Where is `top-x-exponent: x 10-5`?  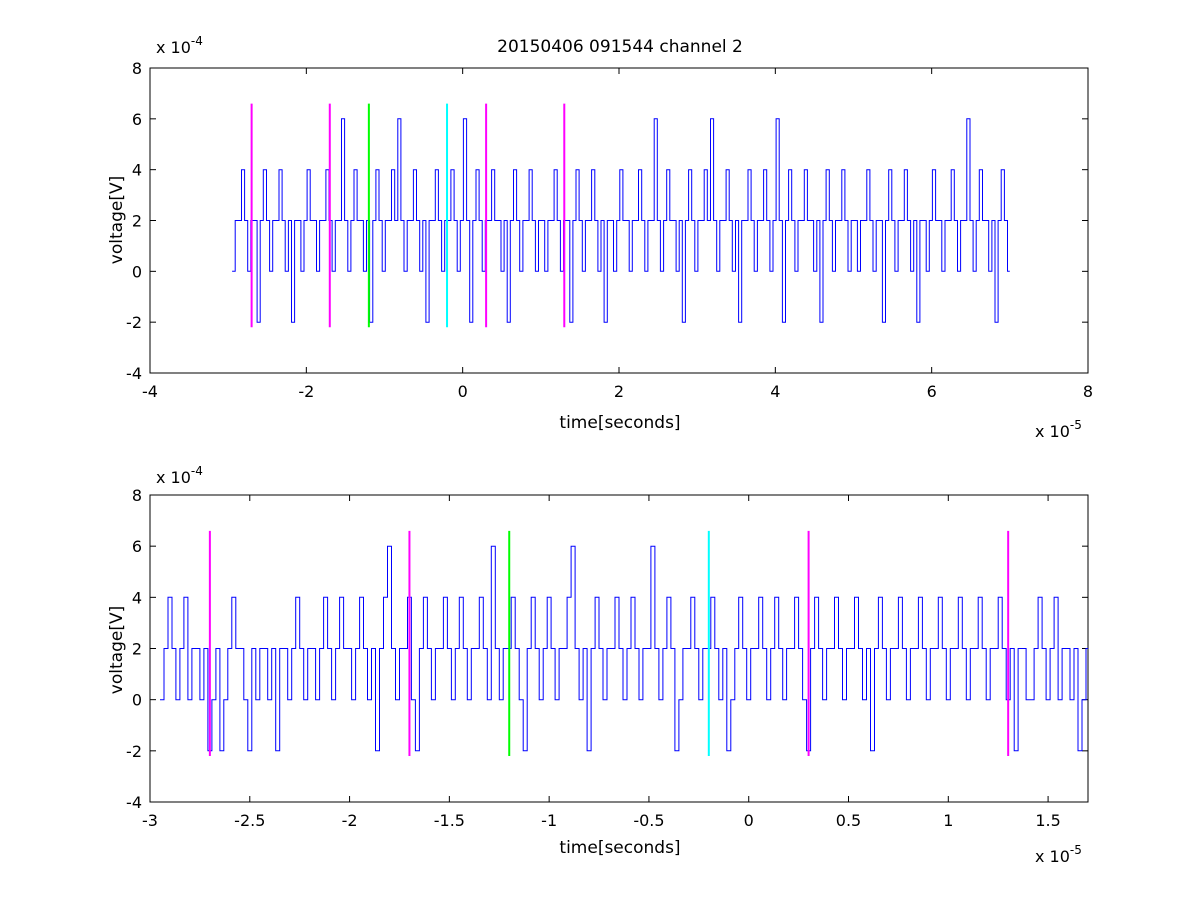
top-x-exponent: x 10-5 is located at coordinates (1058, 429).